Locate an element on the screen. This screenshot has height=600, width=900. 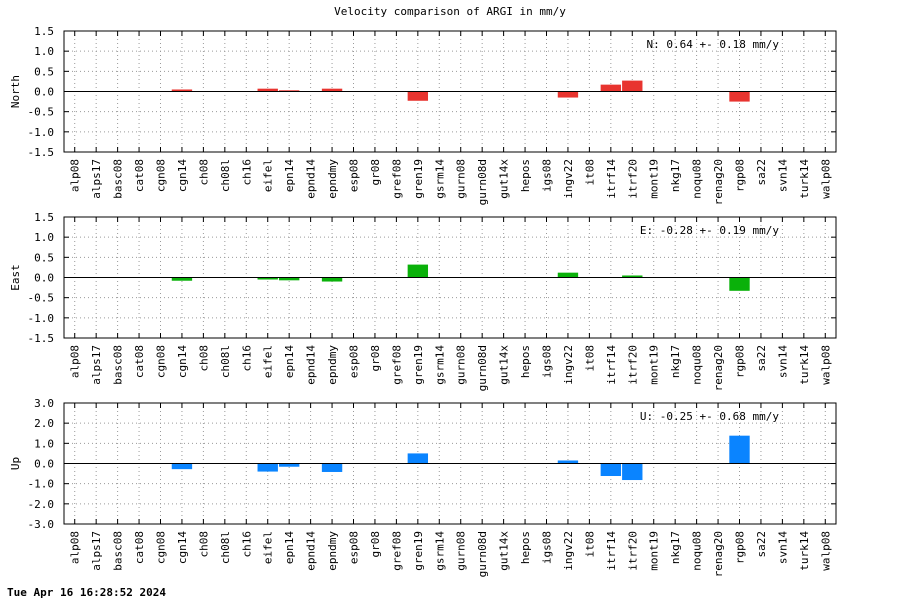
panel-north-annotation: N: 0.64 +- 0.18 mm/y is located at coordinates (713, 44).